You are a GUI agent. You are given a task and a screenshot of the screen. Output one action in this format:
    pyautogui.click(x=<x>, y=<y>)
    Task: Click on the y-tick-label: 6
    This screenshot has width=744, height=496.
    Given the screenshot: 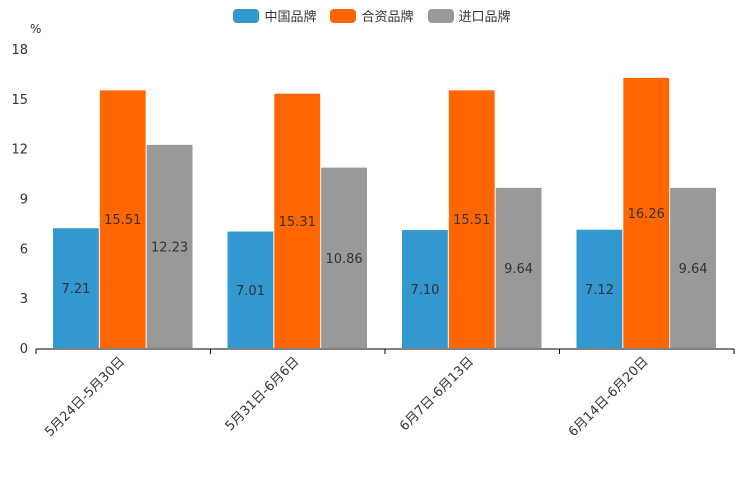 What is the action you would take?
    pyautogui.click(x=24, y=249)
    